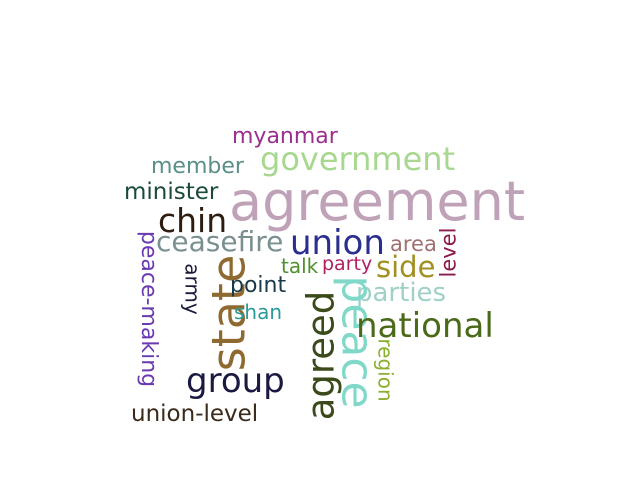  What do you see at coordinates (401, 293) in the screenshot?
I see `word-parties: parties` at bounding box center [401, 293].